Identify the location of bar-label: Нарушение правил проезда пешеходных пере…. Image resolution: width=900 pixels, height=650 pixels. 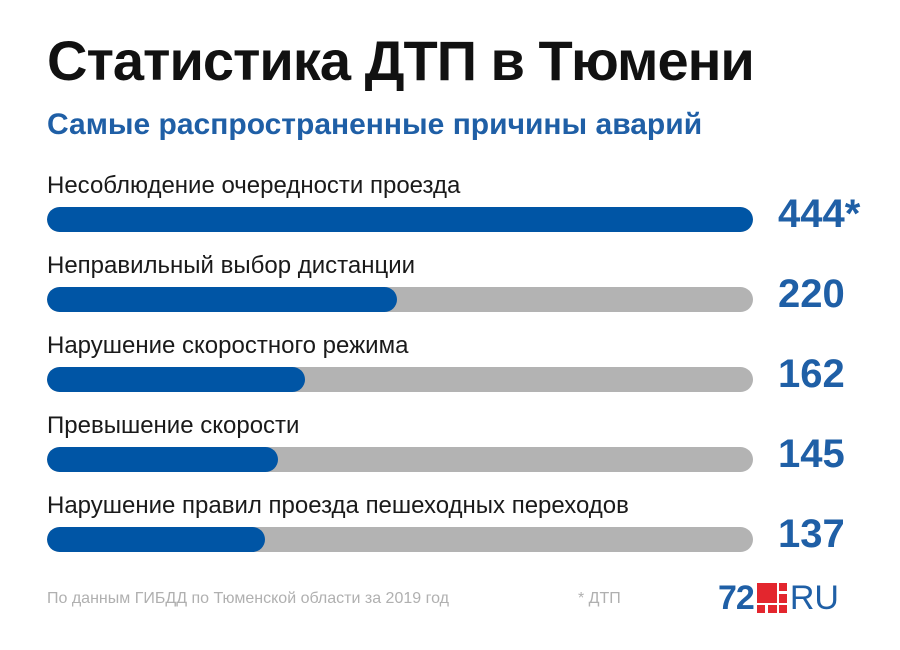
(338, 505).